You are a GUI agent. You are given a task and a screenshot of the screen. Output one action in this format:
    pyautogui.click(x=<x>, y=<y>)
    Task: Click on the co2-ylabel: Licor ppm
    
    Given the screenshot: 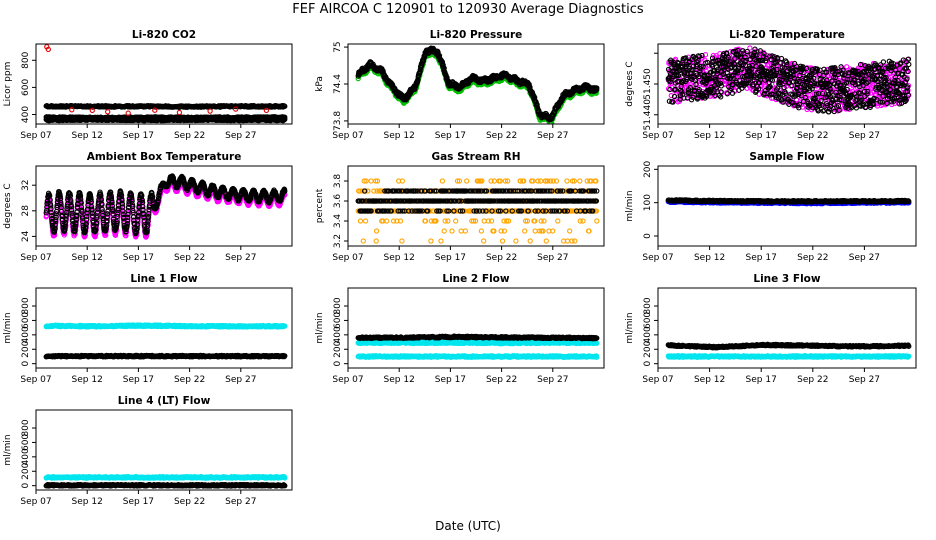 What is the action you would take?
    pyautogui.click(x=8, y=84)
    